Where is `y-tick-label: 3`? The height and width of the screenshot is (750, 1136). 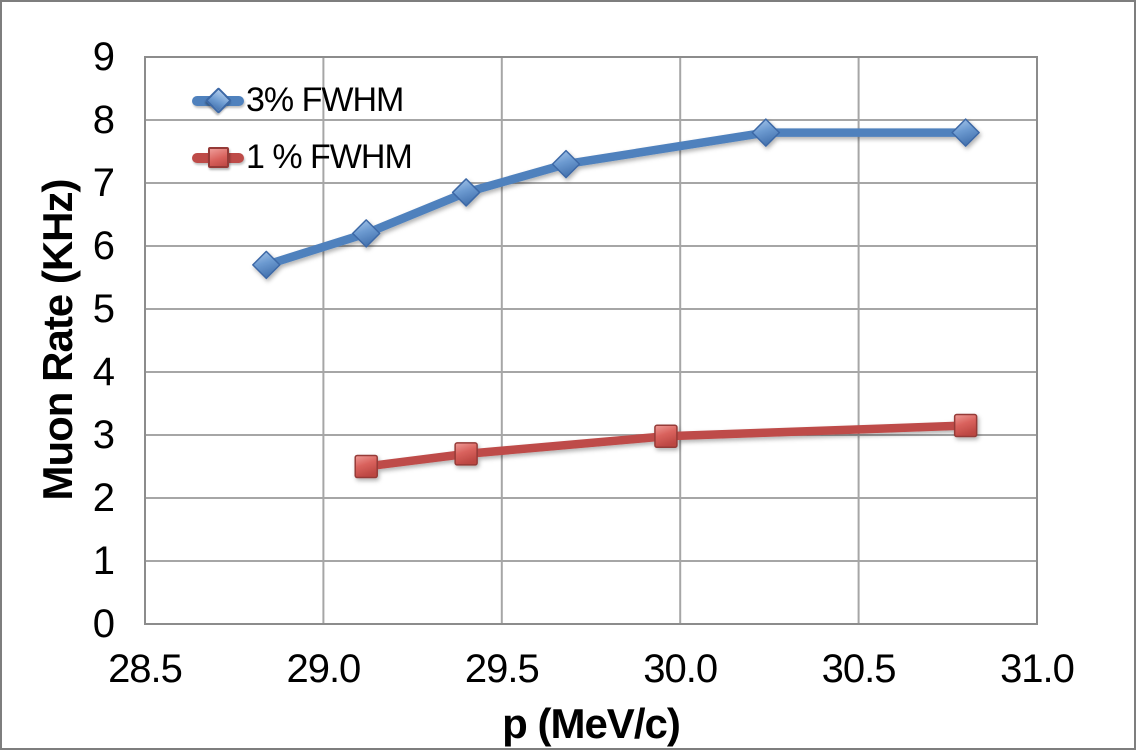
y-tick-label: 3 is located at coordinates (103, 435).